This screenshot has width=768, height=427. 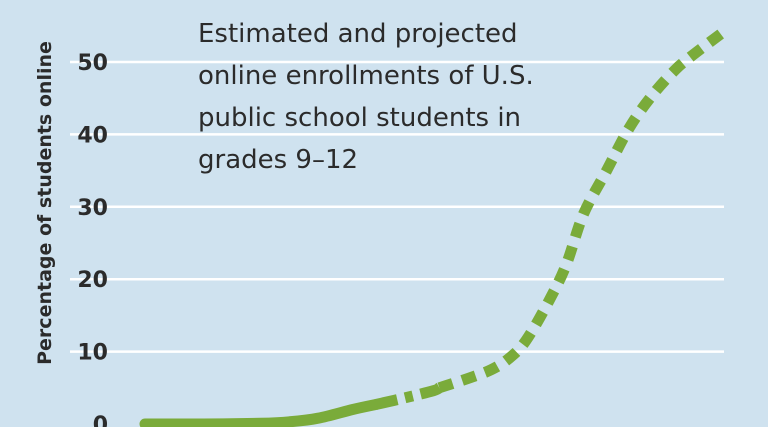 I want to click on y-tick-label: 20, so click(x=92, y=280).